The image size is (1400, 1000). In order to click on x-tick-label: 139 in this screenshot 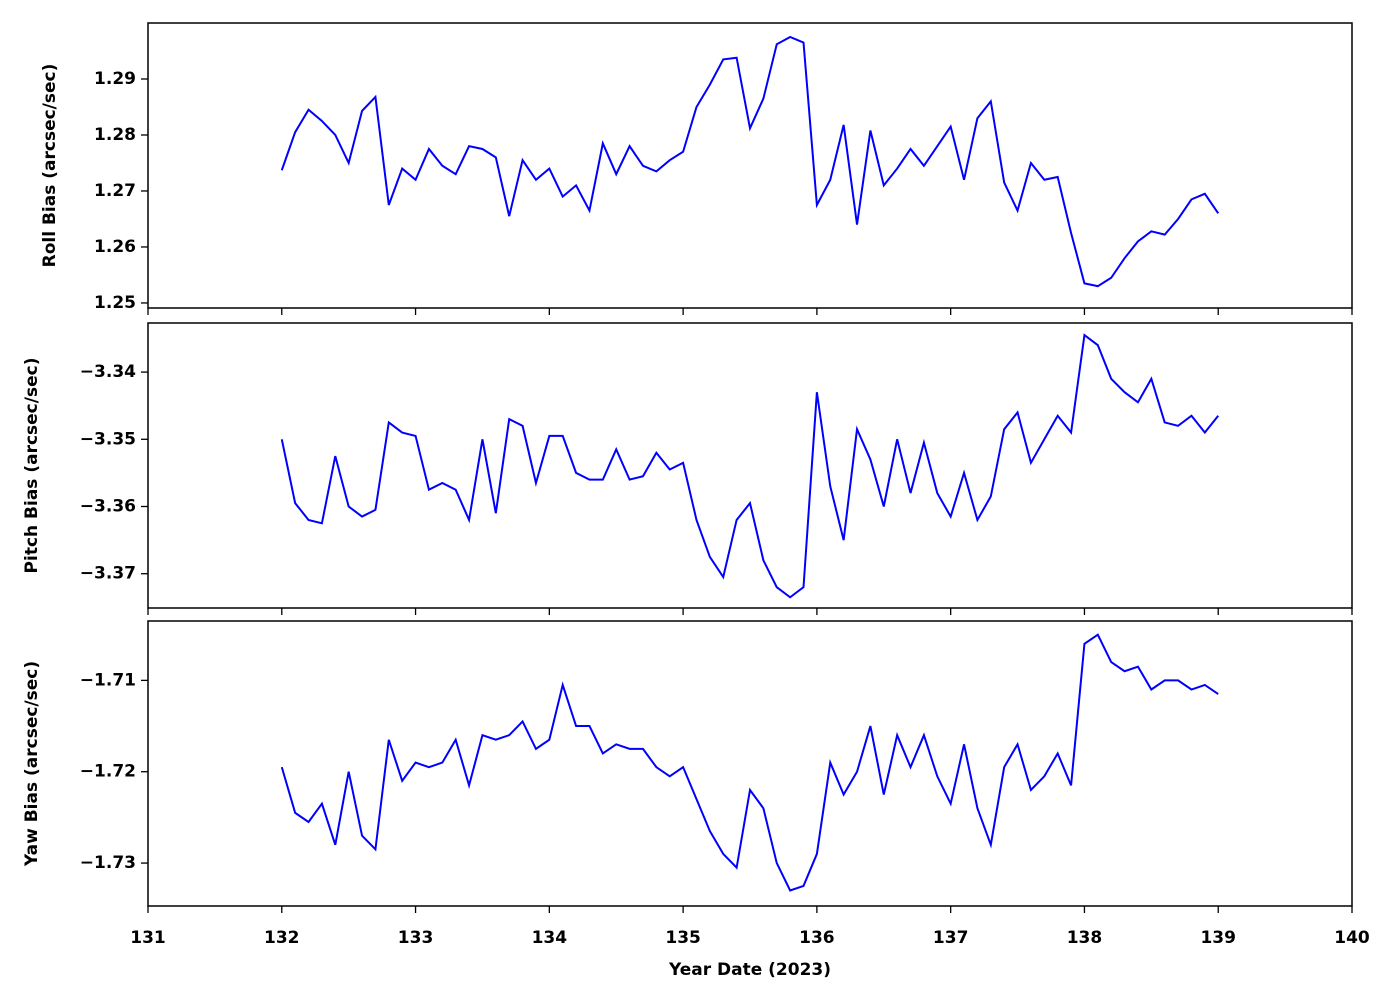, I will do `click(1218, 938)`.